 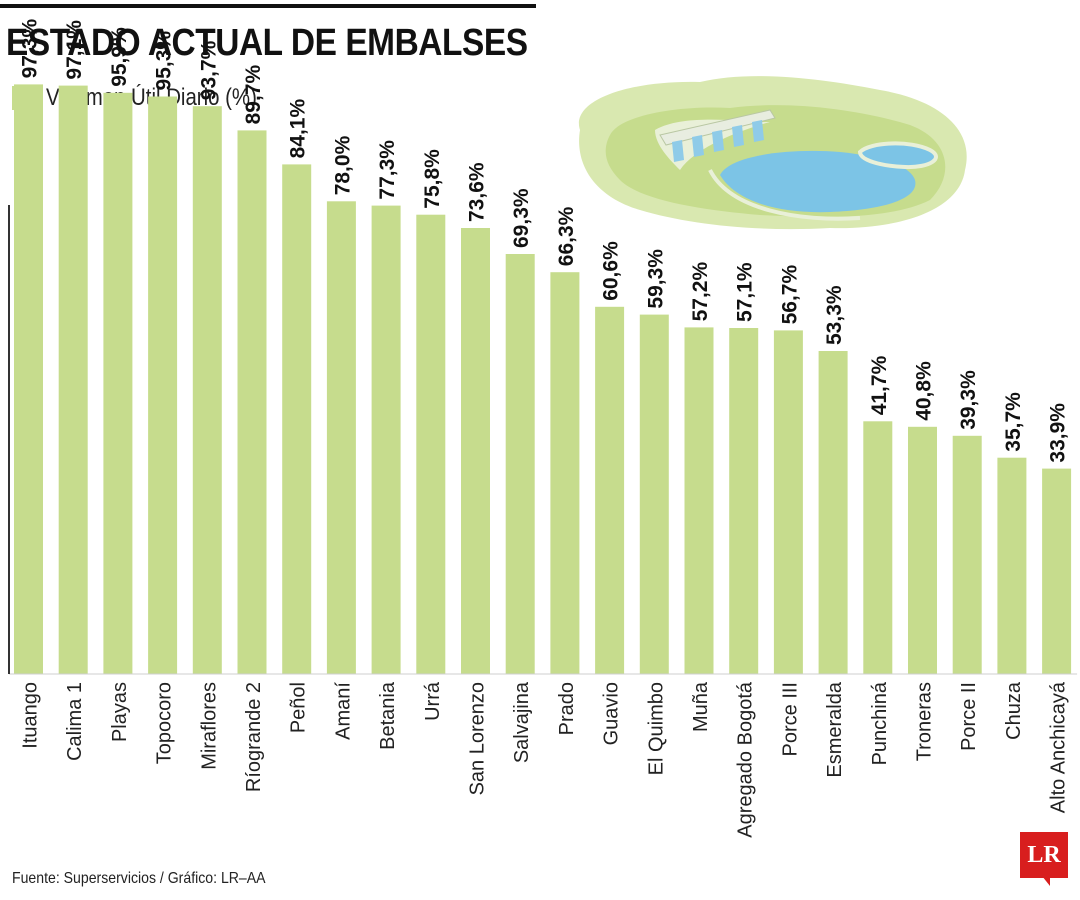 I want to click on value-label: 59,3%, so click(x=655, y=279).